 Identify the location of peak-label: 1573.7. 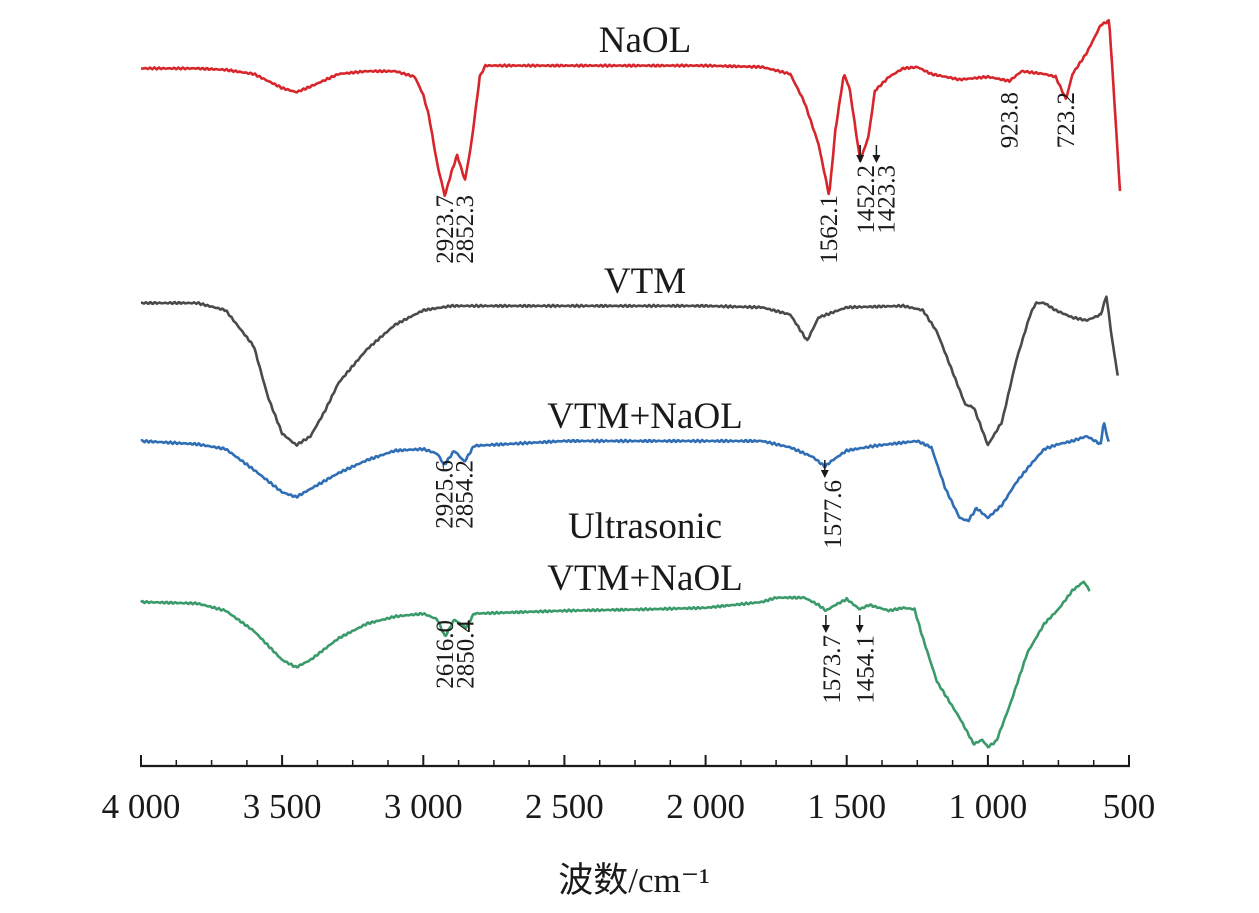
(832, 669).